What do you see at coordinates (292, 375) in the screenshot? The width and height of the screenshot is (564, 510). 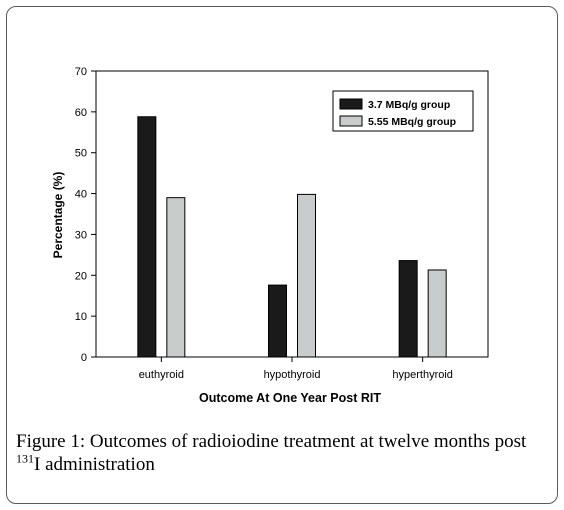 I see `x-tick-label: hypothyroid` at bounding box center [292, 375].